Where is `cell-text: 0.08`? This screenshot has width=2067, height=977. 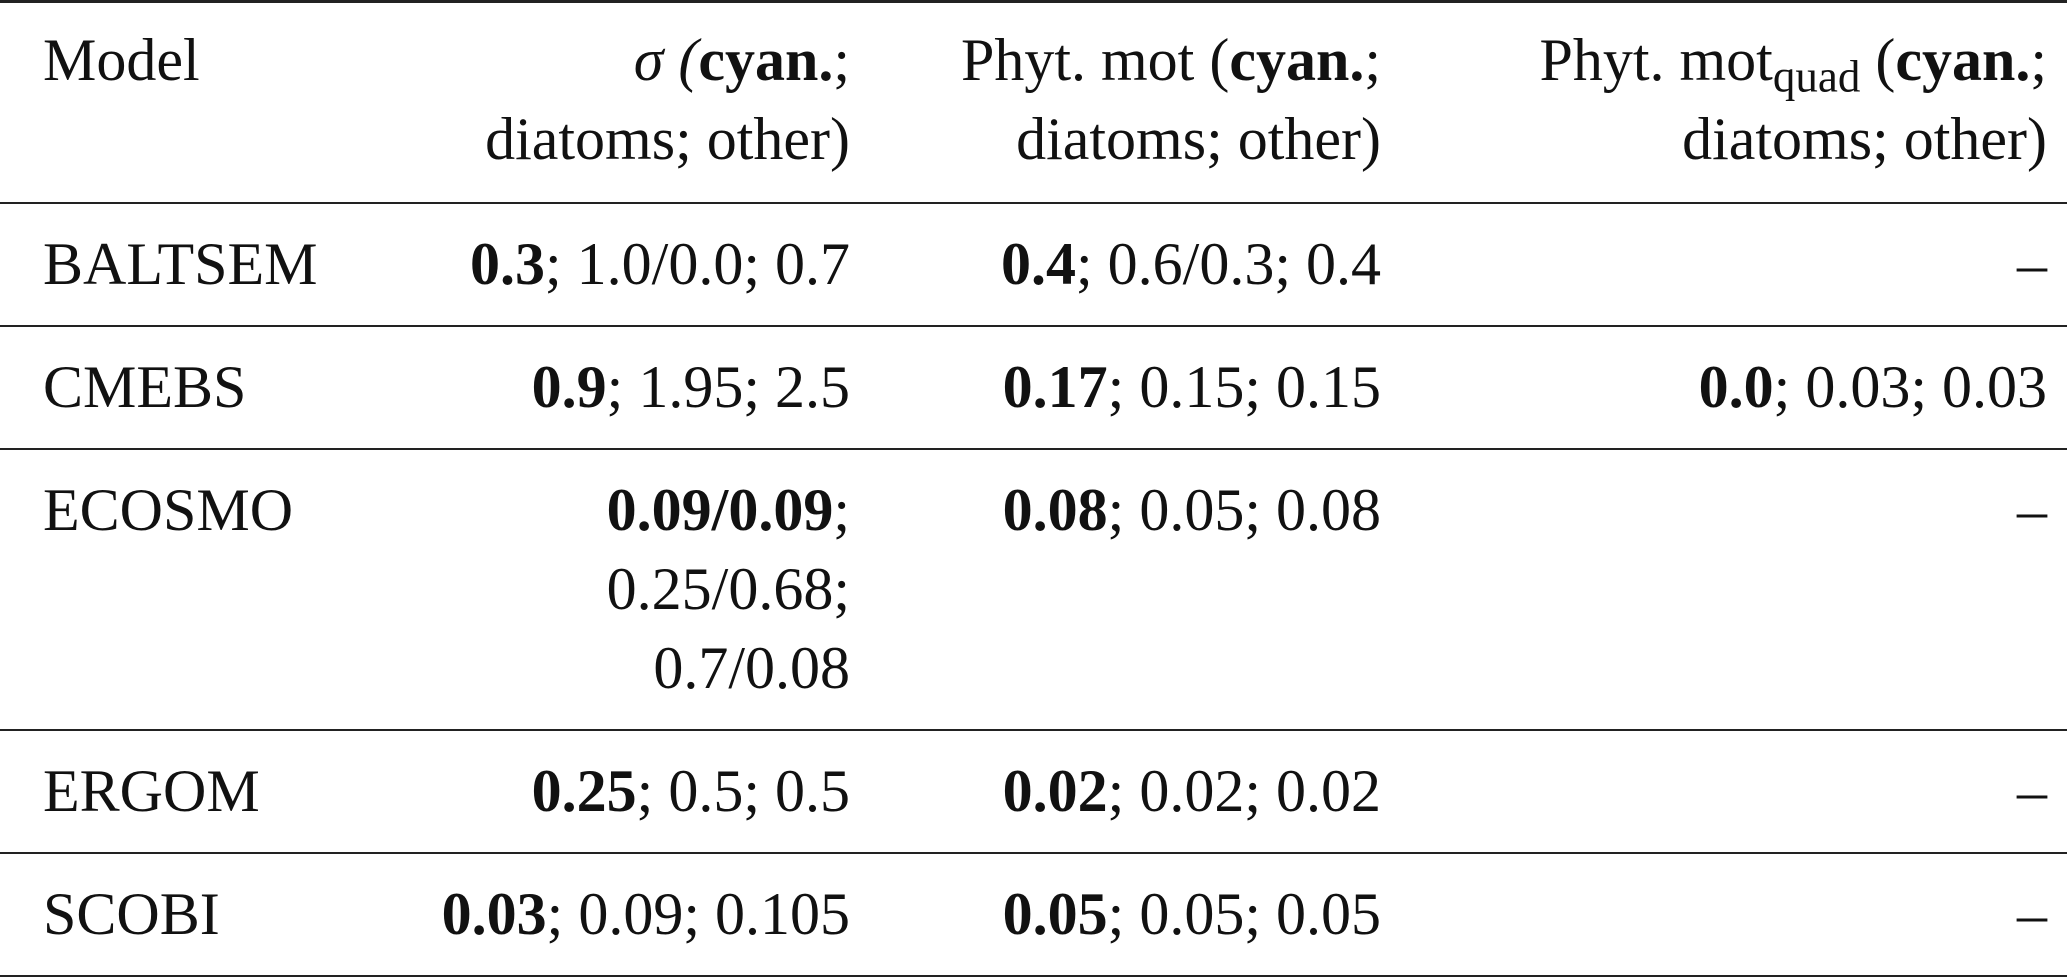 cell-text: 0.08 is located at coordinates (1055, 510).